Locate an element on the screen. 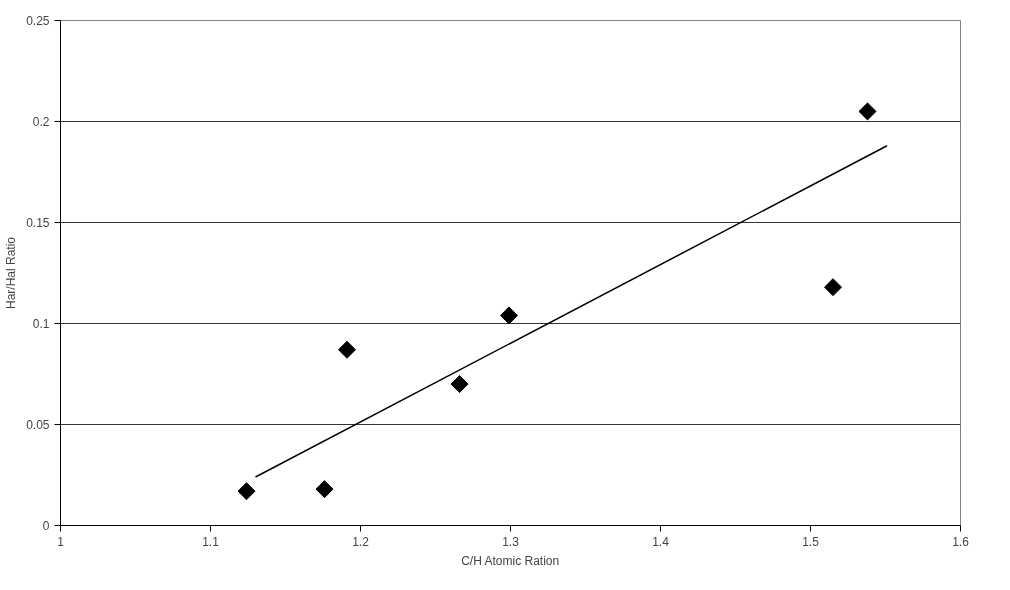  x-axis-title: C/H Atomic Ration is located at coordinates (510, 560).